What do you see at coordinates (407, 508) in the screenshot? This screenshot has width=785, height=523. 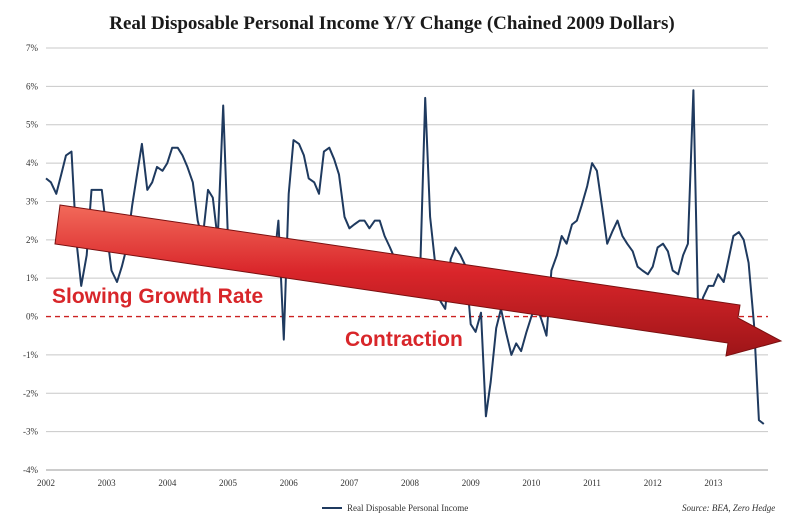 I see `legend-label: Real Disposable Personal Income` at bounding box center [407, 508].